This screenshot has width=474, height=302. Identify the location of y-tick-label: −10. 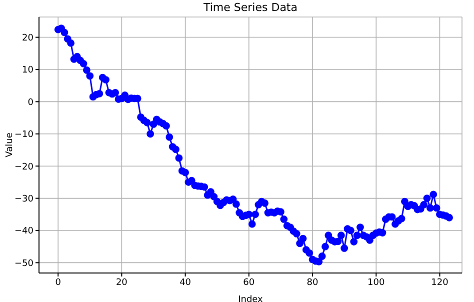
(24, 135).